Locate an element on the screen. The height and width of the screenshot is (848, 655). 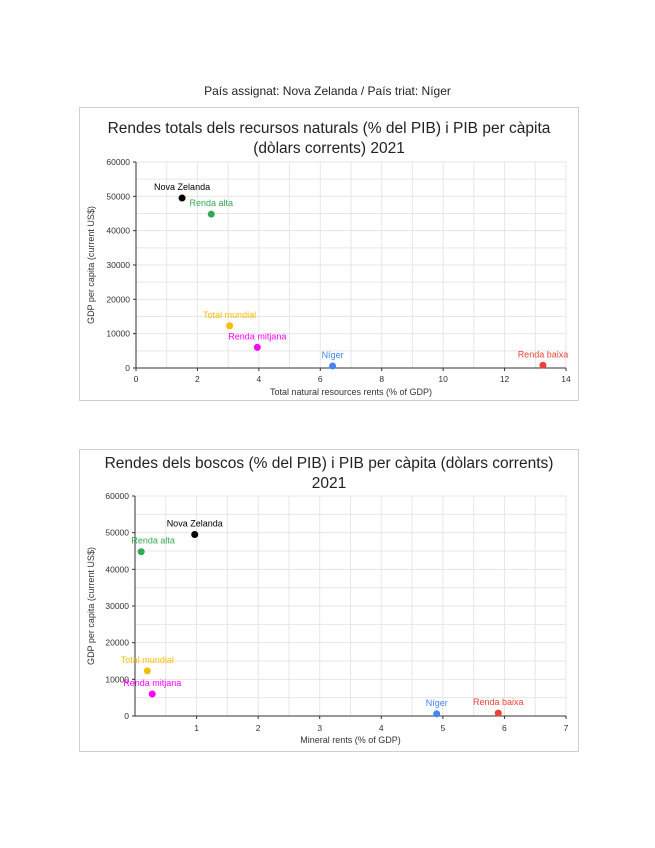
x-tick-label: 3 is located at coordinates (319, 728).